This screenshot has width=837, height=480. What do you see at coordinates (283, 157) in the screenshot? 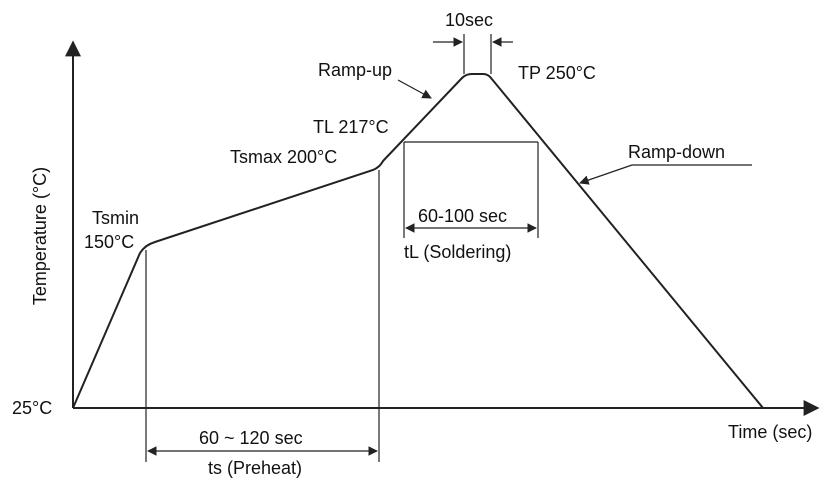
I see `tsmax-label: Tsmax 200°C` at bounding box center [283, 157].